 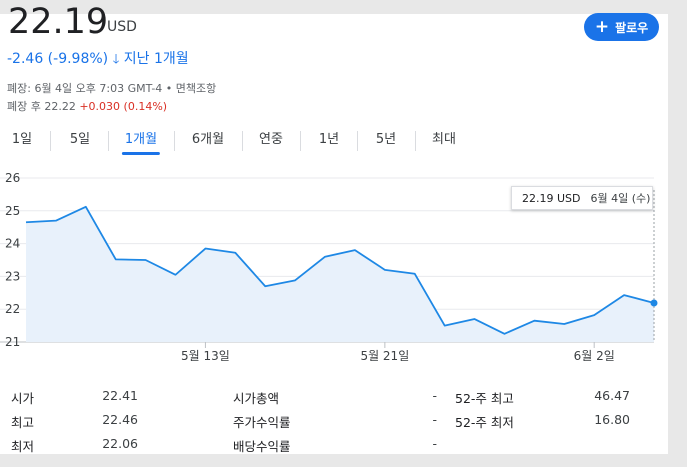 What do you see at coordinates (384, 356) in the screenshot?
I see `x-tick-label: 5월 21일` at bounding box center [384, 356].